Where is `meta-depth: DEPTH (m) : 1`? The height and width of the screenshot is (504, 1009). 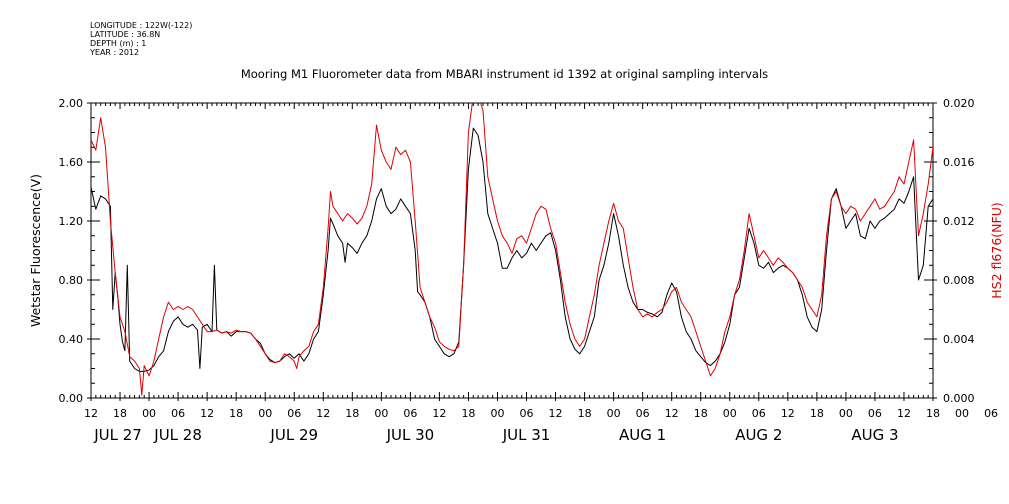 meta-depth: DEPTH (m) : 1 is located at coordinates (118, 43).